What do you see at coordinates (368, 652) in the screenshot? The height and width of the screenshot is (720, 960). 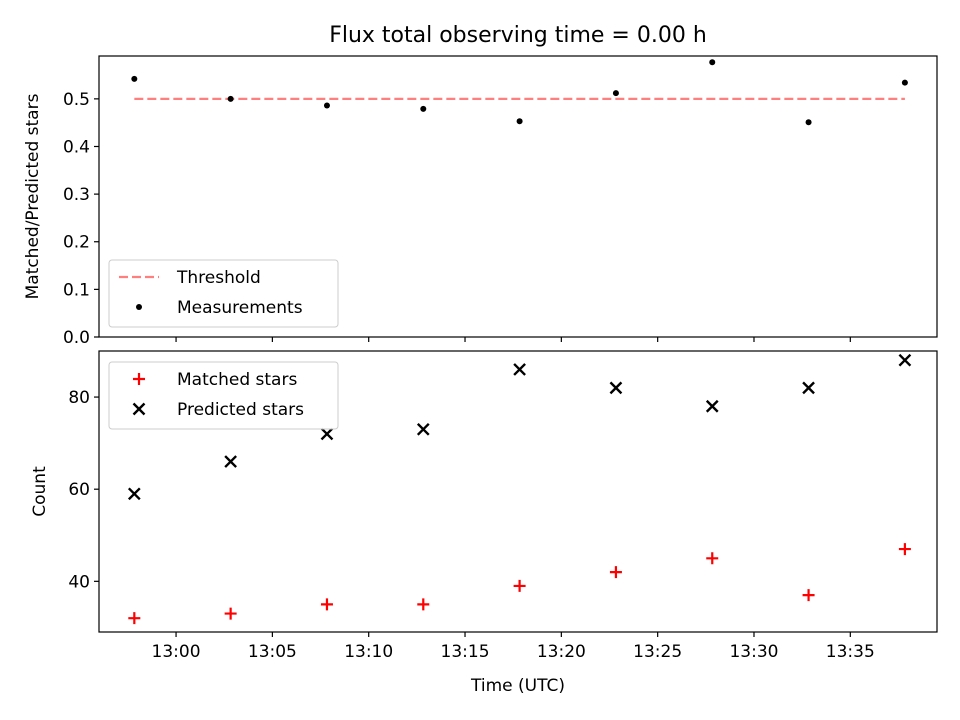 I see `bottom-xtick-label-2: 13:10` at bounding box center [368, 652].